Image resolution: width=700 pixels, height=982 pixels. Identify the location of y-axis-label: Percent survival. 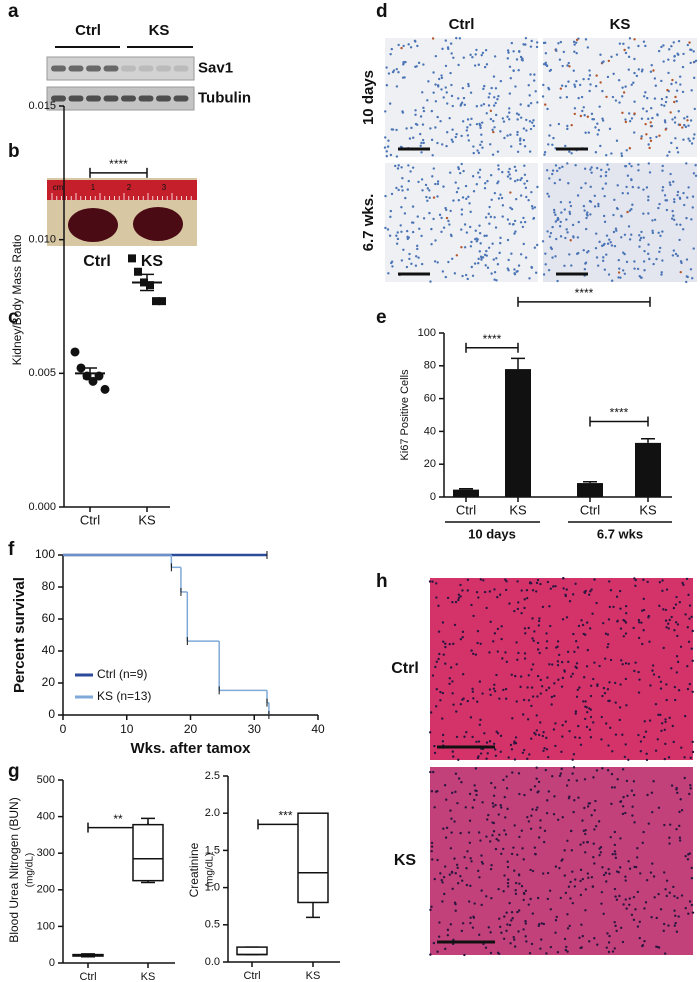
(19, 635).